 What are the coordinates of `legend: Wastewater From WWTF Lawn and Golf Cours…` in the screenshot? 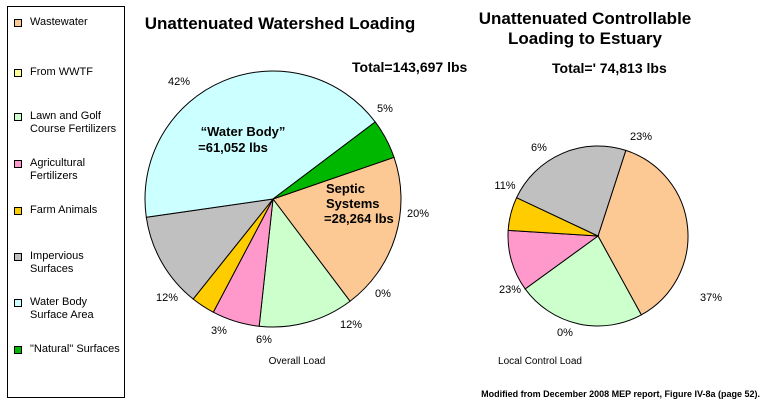 It's located at (66, 202).